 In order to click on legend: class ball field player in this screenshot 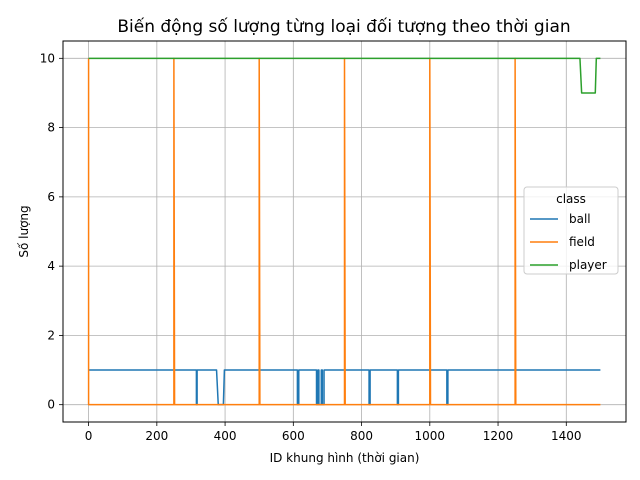, I will do `click(571, 230)`.